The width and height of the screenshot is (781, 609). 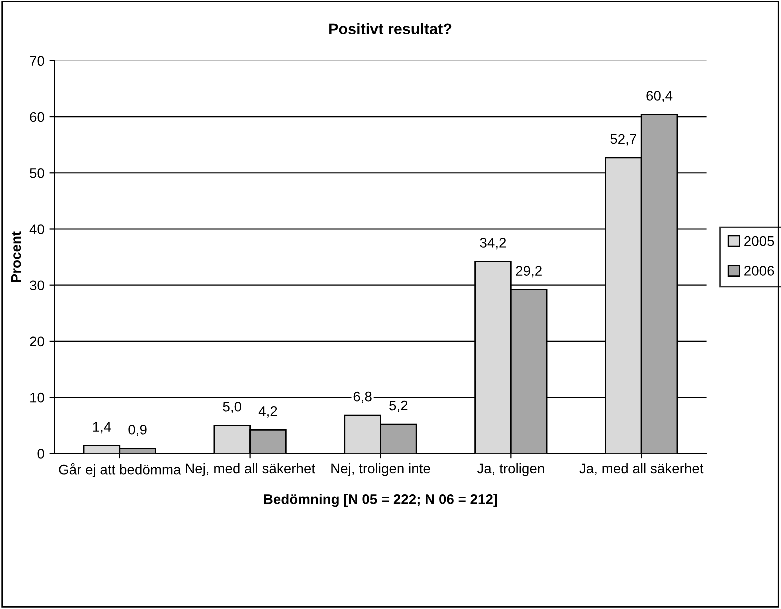 I want to click on y-tick-label: 40, so click(x=37, y=229).